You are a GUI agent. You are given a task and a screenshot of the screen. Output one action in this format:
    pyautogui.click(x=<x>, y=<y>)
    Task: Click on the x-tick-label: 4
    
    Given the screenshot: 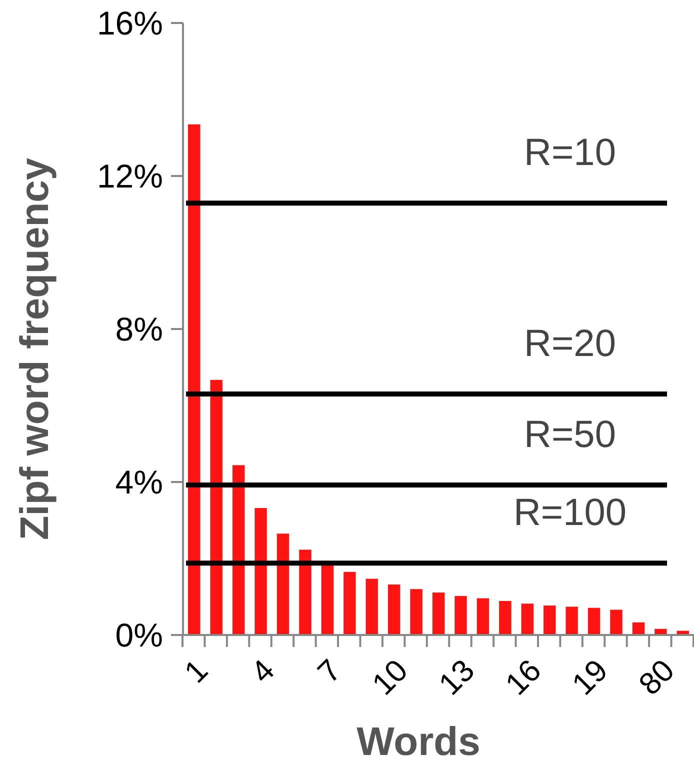 What is the action you would take?
    pyautogui.click(x=263, y=671)
    